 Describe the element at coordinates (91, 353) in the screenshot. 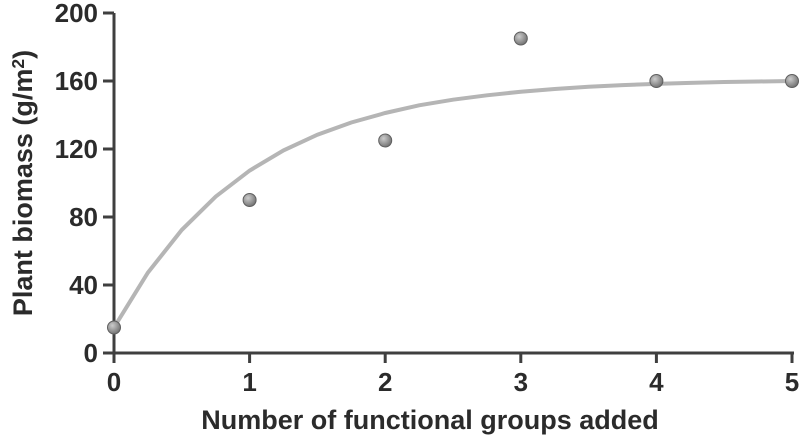

I see `y-tick-label: 0` at that location.